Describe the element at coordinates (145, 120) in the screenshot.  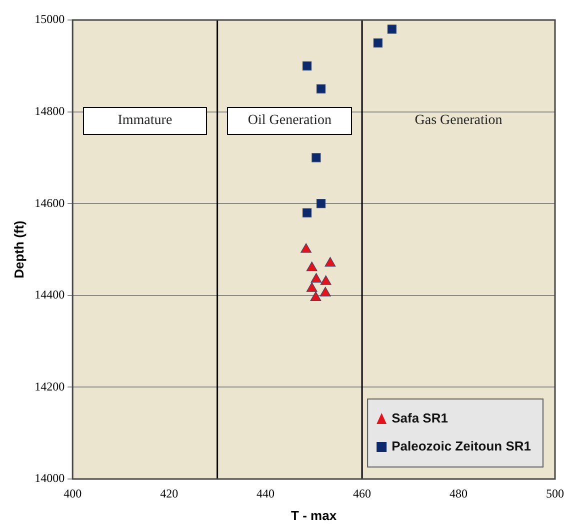
I see `annotation: Immature` at that location.